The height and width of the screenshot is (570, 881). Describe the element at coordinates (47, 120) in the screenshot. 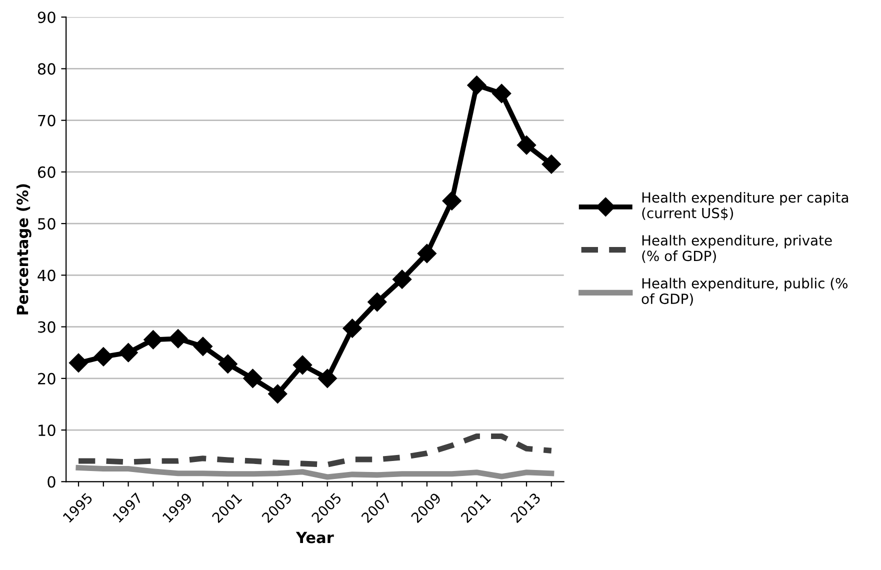

I see `y-tick-label: 70` at that location.